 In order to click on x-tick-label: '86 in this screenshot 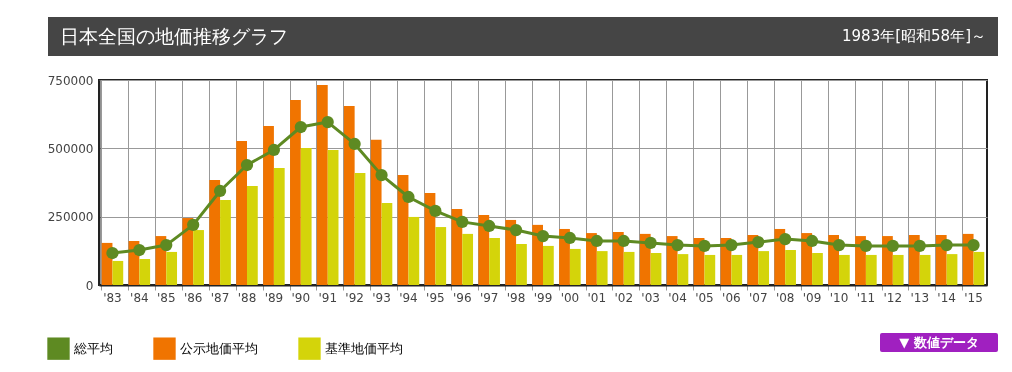, I will do `click(193, 297)`.